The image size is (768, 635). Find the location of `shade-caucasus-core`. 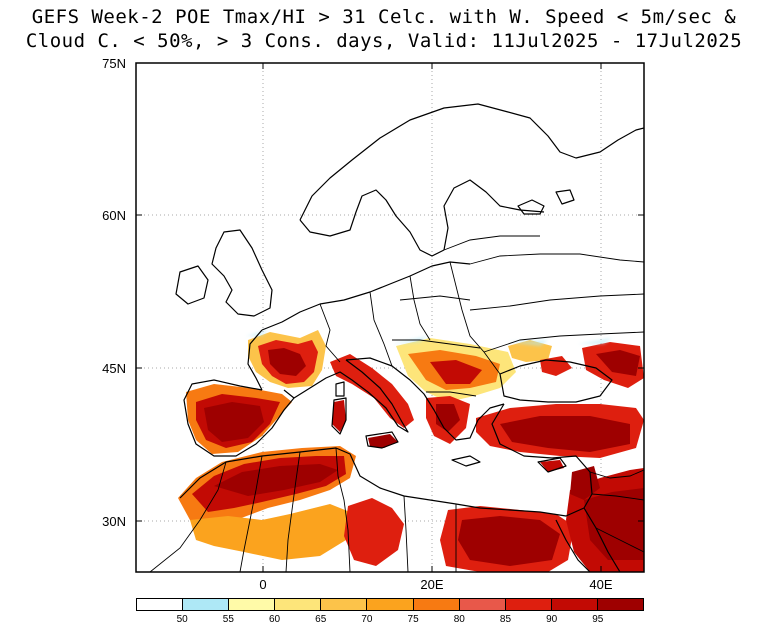

shade-caucasus-core is located at coordinates (618, 363).